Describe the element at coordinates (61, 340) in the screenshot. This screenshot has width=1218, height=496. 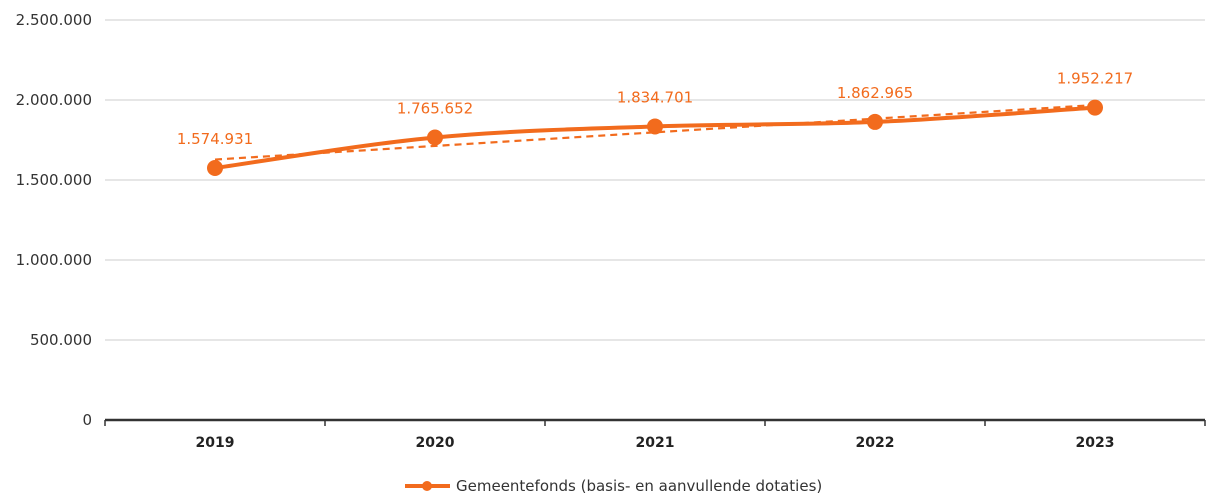
I see `y-tick-label-1: 500.000` at that location.